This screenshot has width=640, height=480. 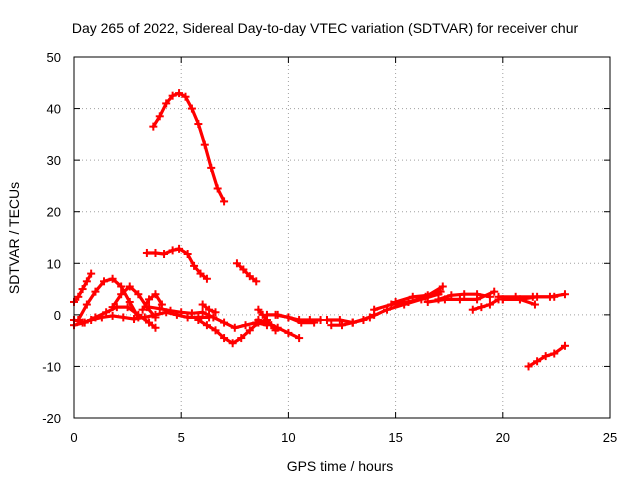 I want to click on series-arc-evening-c, so click(x=486, y=304).